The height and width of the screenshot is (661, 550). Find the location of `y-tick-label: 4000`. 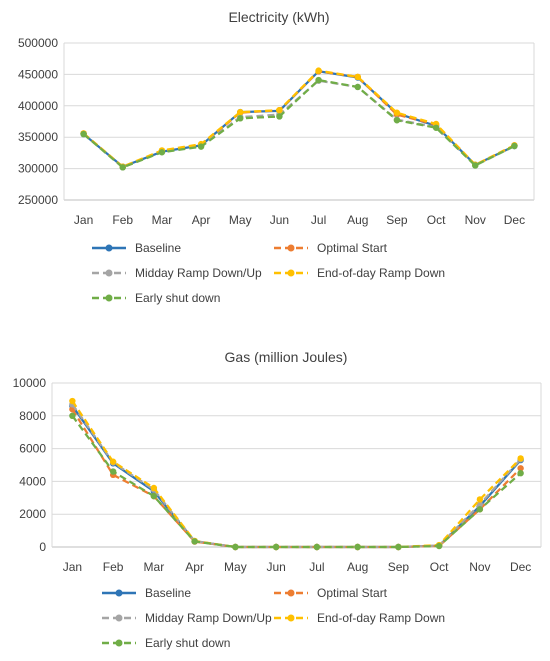

y-tick-label: 4000 is located at coordinates (32, 481).